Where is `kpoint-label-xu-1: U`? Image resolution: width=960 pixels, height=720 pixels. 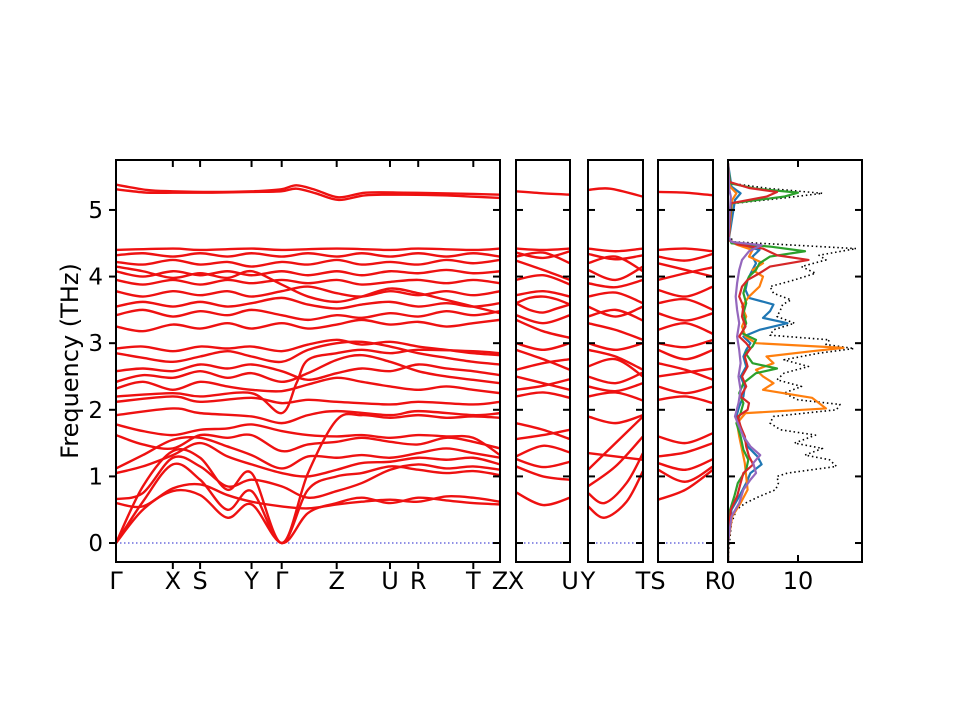 kpoint-label-xu-1: U is located at coordinates (570, 581).